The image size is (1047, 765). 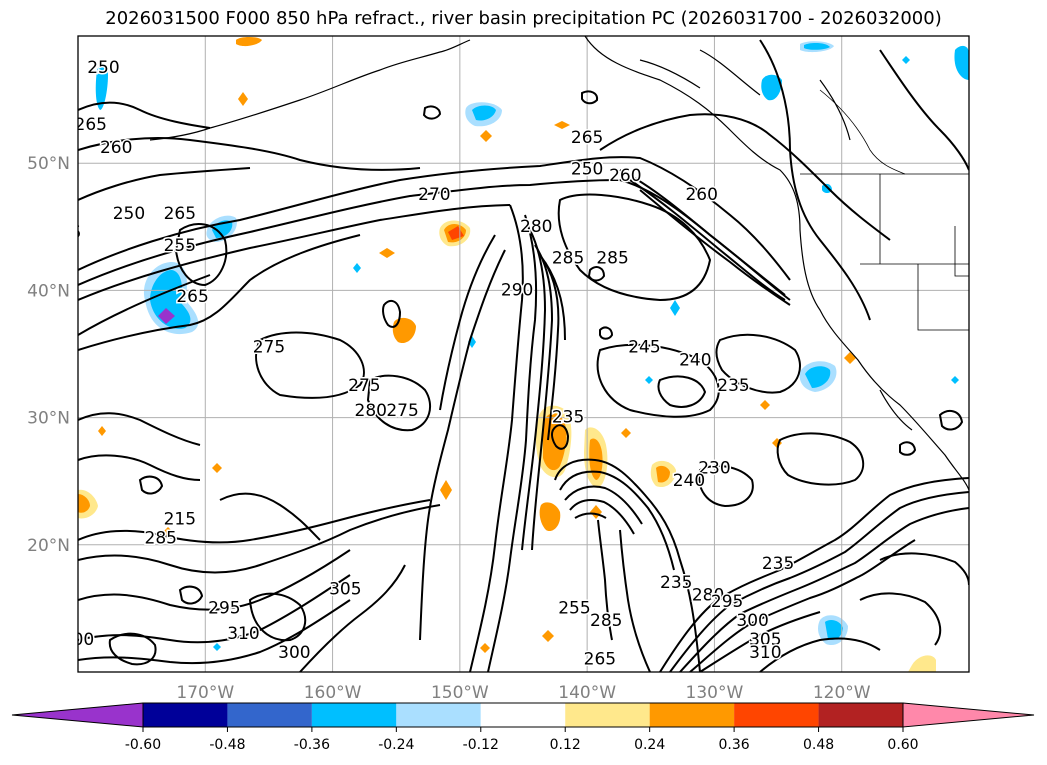 What do you see at coordinates (968, 715) in the screenshot?
I see `colorbar-extend-max` at bounding box center [968, 715].